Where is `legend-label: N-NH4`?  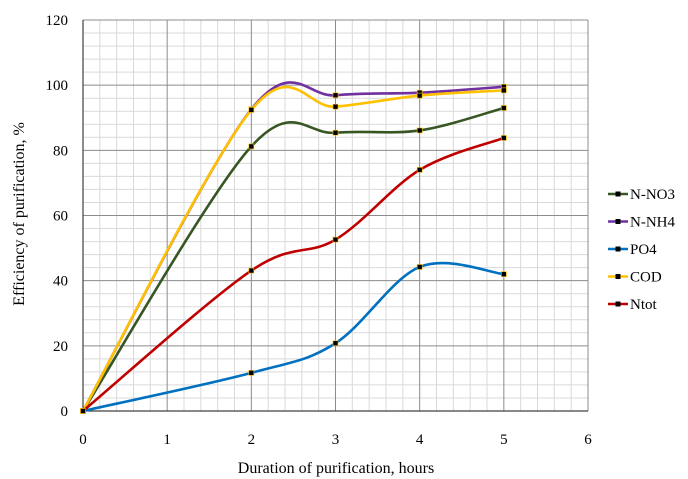
legend-label: N-NH4 is located at coordinates (652, 223).